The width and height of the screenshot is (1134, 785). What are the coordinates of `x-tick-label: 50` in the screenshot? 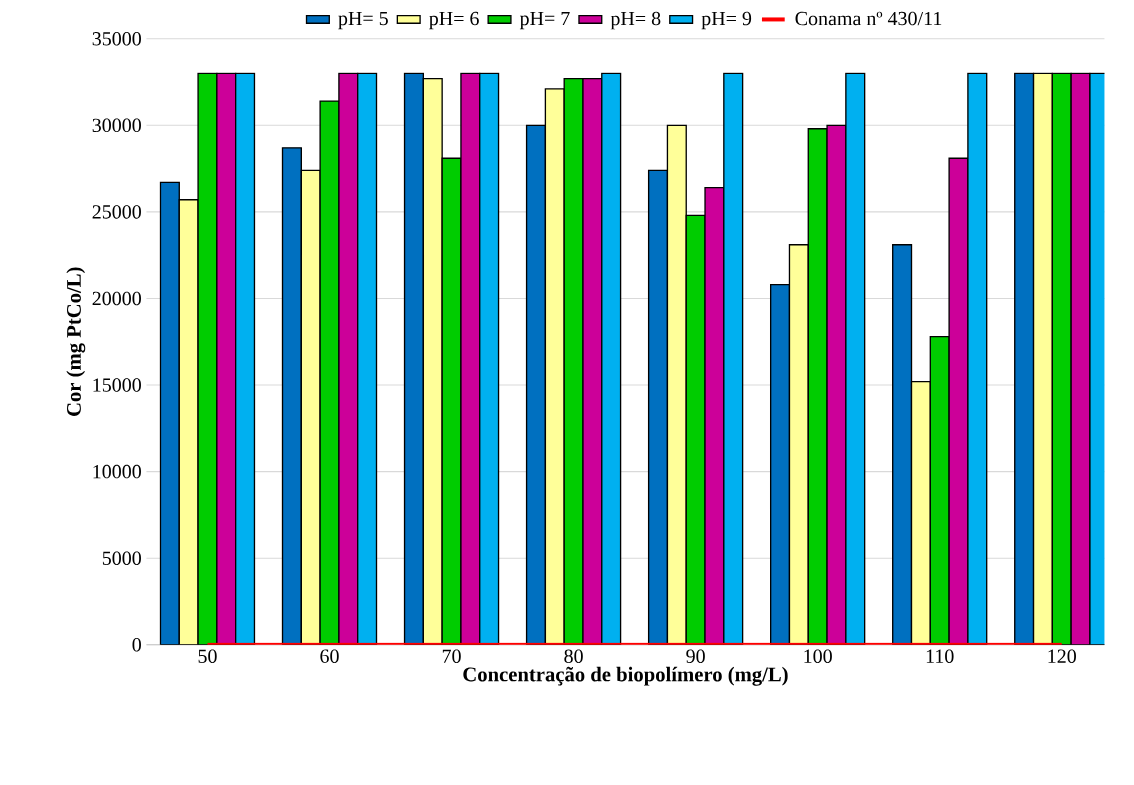 It's located at (207, 656).